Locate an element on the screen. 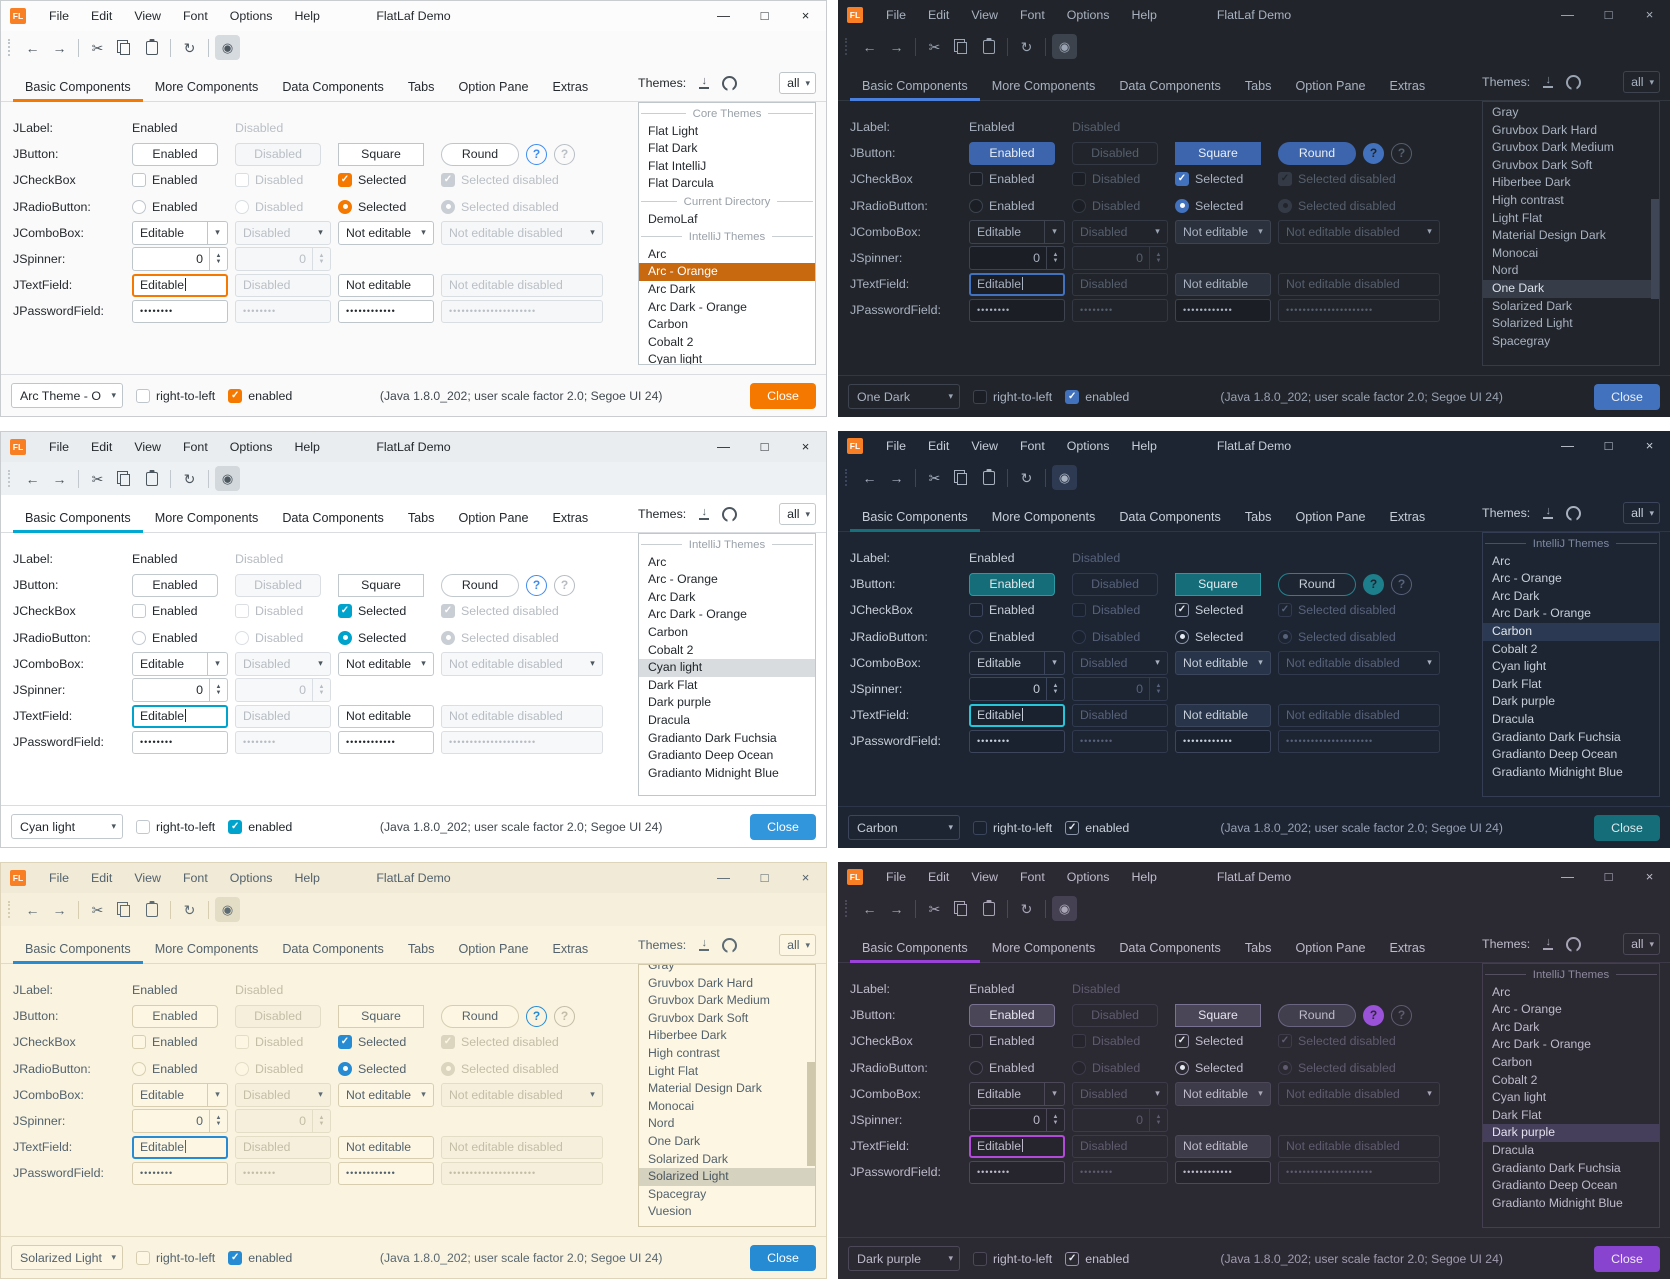  theme-item-flat-dark: Flat Dark is located at coordinates (673, 148).